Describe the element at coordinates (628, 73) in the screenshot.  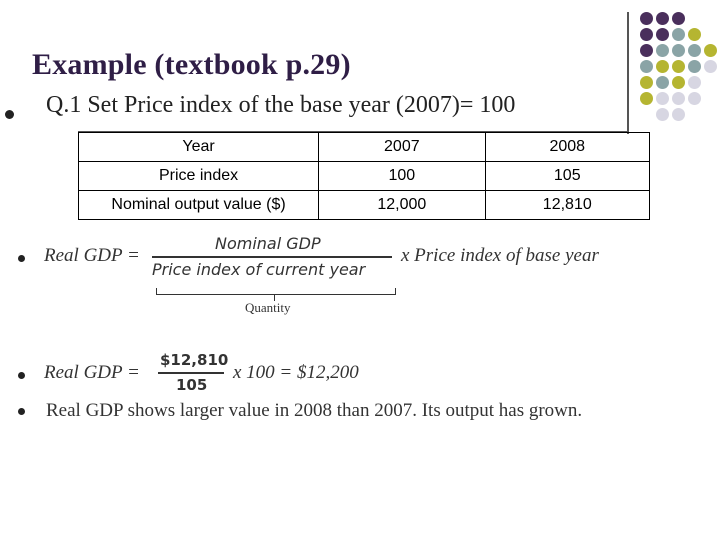
I see `vertical-rule` at that location.